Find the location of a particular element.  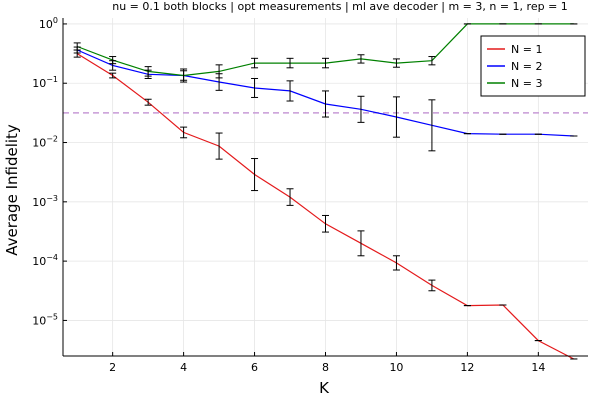

legend: N = 1 N = 2 N = 3 is located at coordinates (533, 66).